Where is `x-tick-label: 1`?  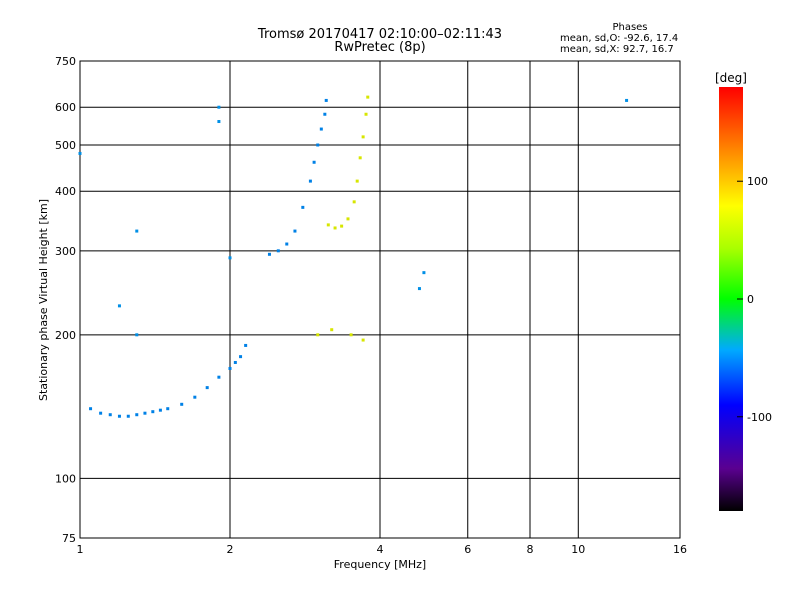
x-tick-label: 1 is located at coordinates (80, 549).